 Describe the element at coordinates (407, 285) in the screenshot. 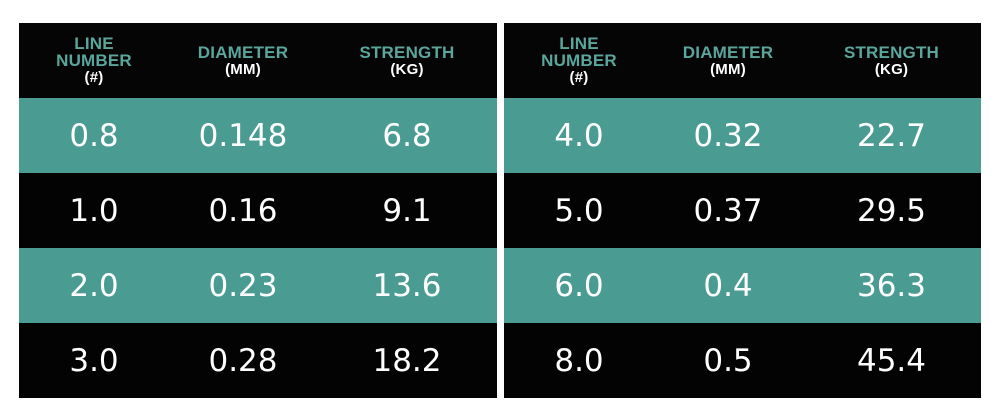

I see `cell-strength: 13.6` at that location.